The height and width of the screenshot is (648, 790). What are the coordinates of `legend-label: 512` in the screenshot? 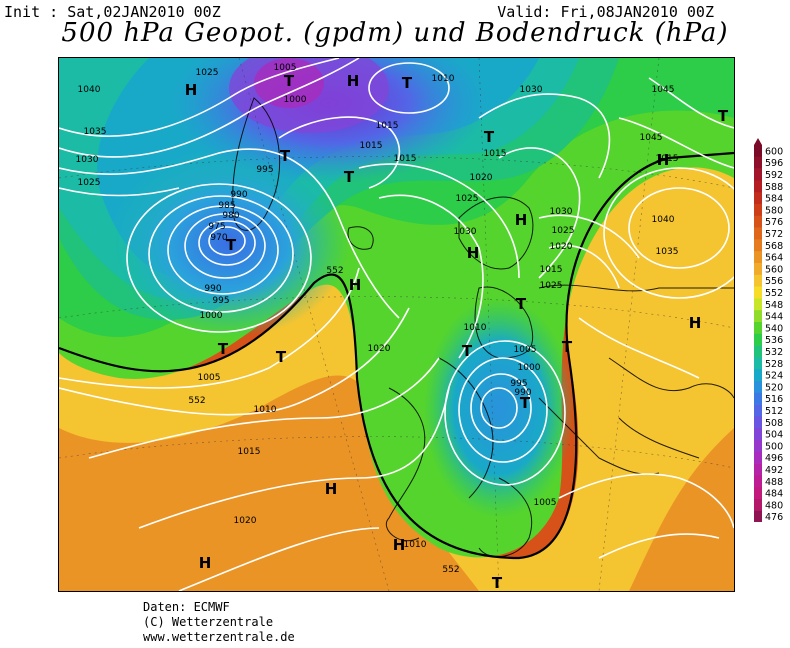 It's located at (774, 411).